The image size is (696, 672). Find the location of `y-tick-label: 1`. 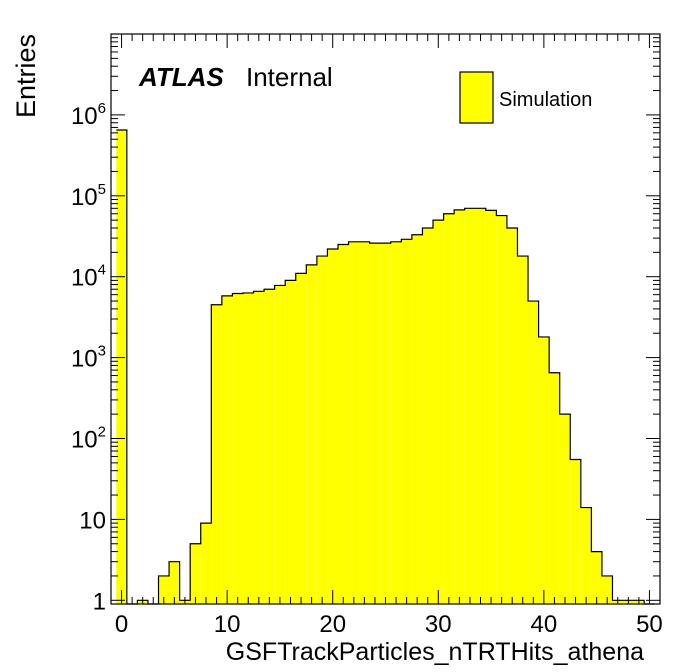

y-tick-label: 1 is located at coordinates (99, 601).